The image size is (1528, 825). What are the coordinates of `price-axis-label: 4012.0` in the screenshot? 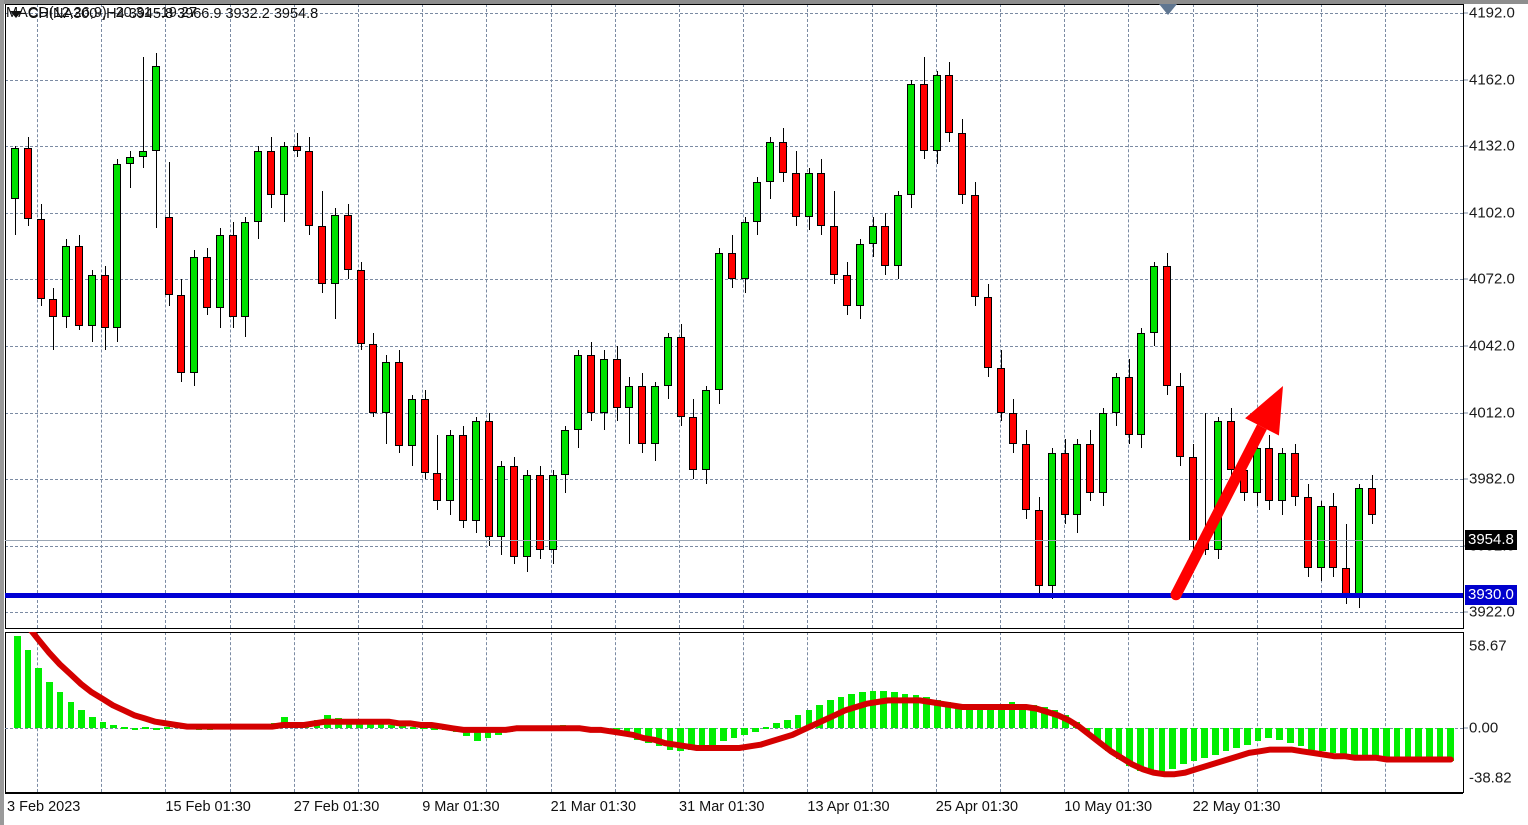 It's located at (1492, 413).